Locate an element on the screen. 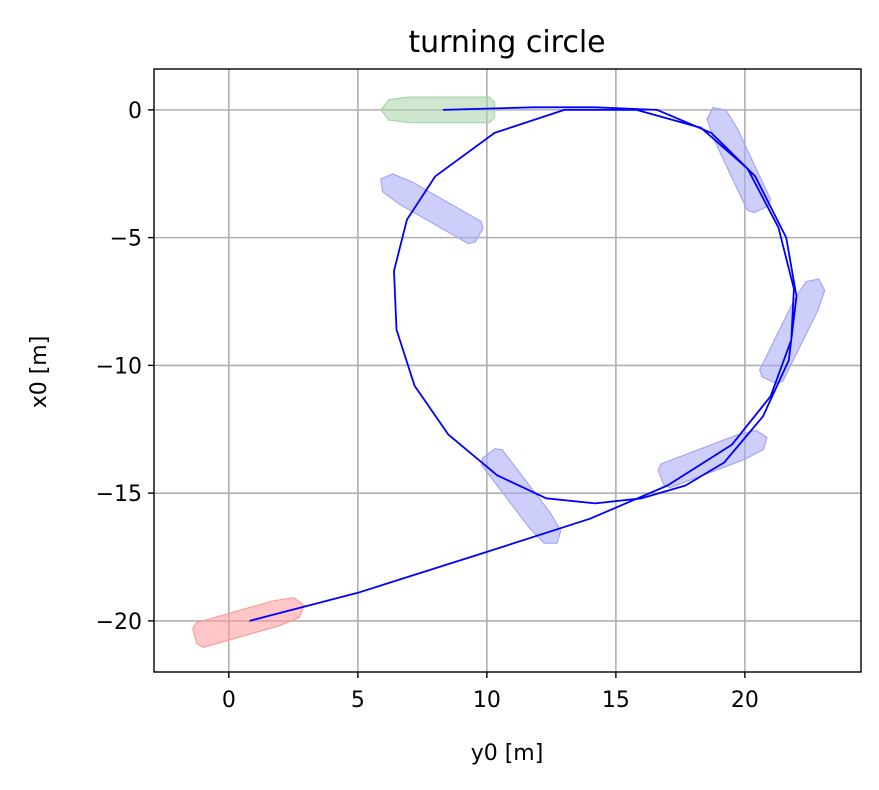 This screenshot has height=790, width=879. x-tick-label: 15 is located at coordinates (616, 700).